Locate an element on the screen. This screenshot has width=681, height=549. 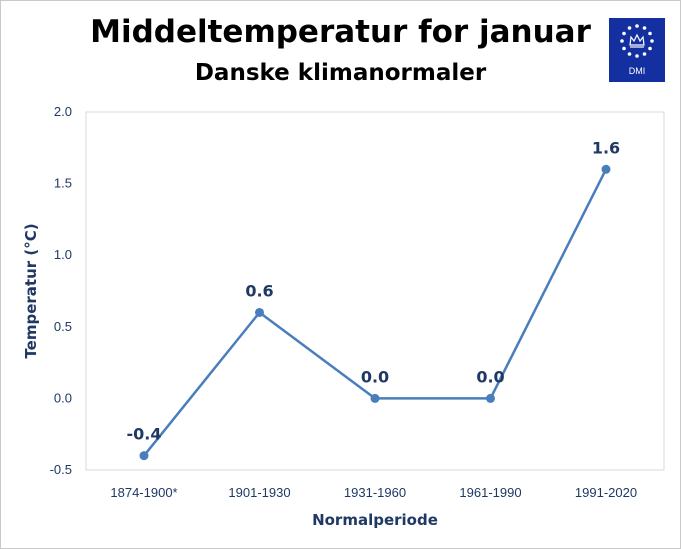
dmi-crown-icon: DMI is located at coordinates (637, 50).